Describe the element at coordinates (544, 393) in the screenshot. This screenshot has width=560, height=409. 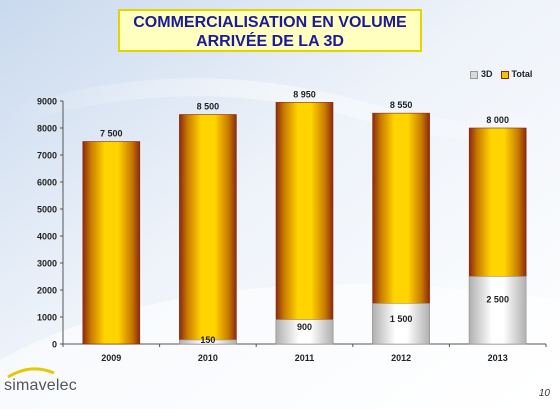
I see `page-number: 10` at that location.